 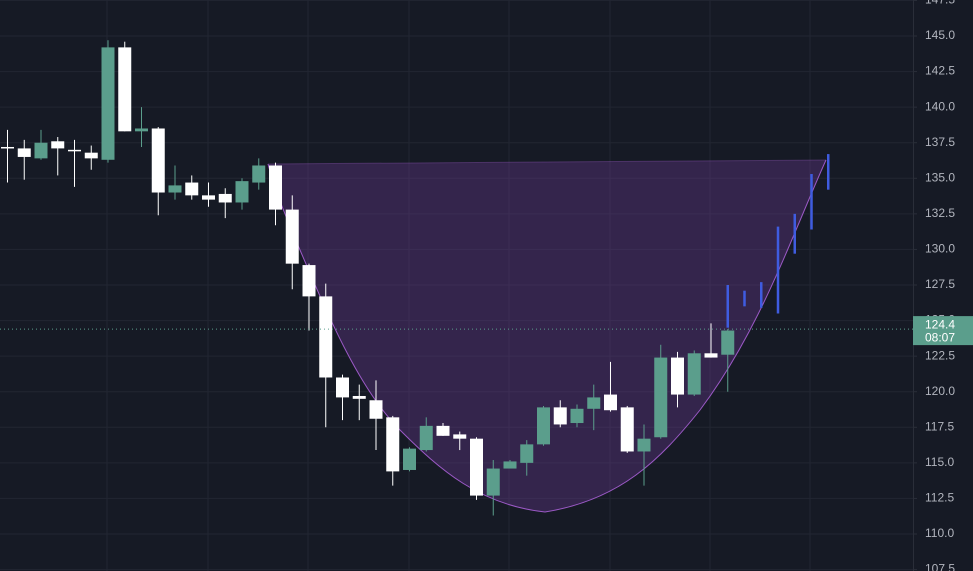 I want to click on y-tick-label: 132.5, so click(x=940, y=213).